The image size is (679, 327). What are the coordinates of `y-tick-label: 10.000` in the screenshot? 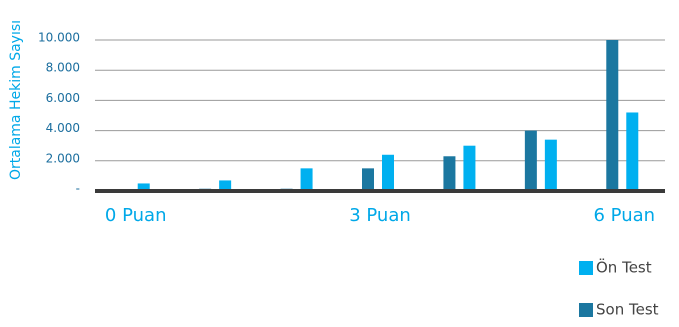 It's located at (59, 38).